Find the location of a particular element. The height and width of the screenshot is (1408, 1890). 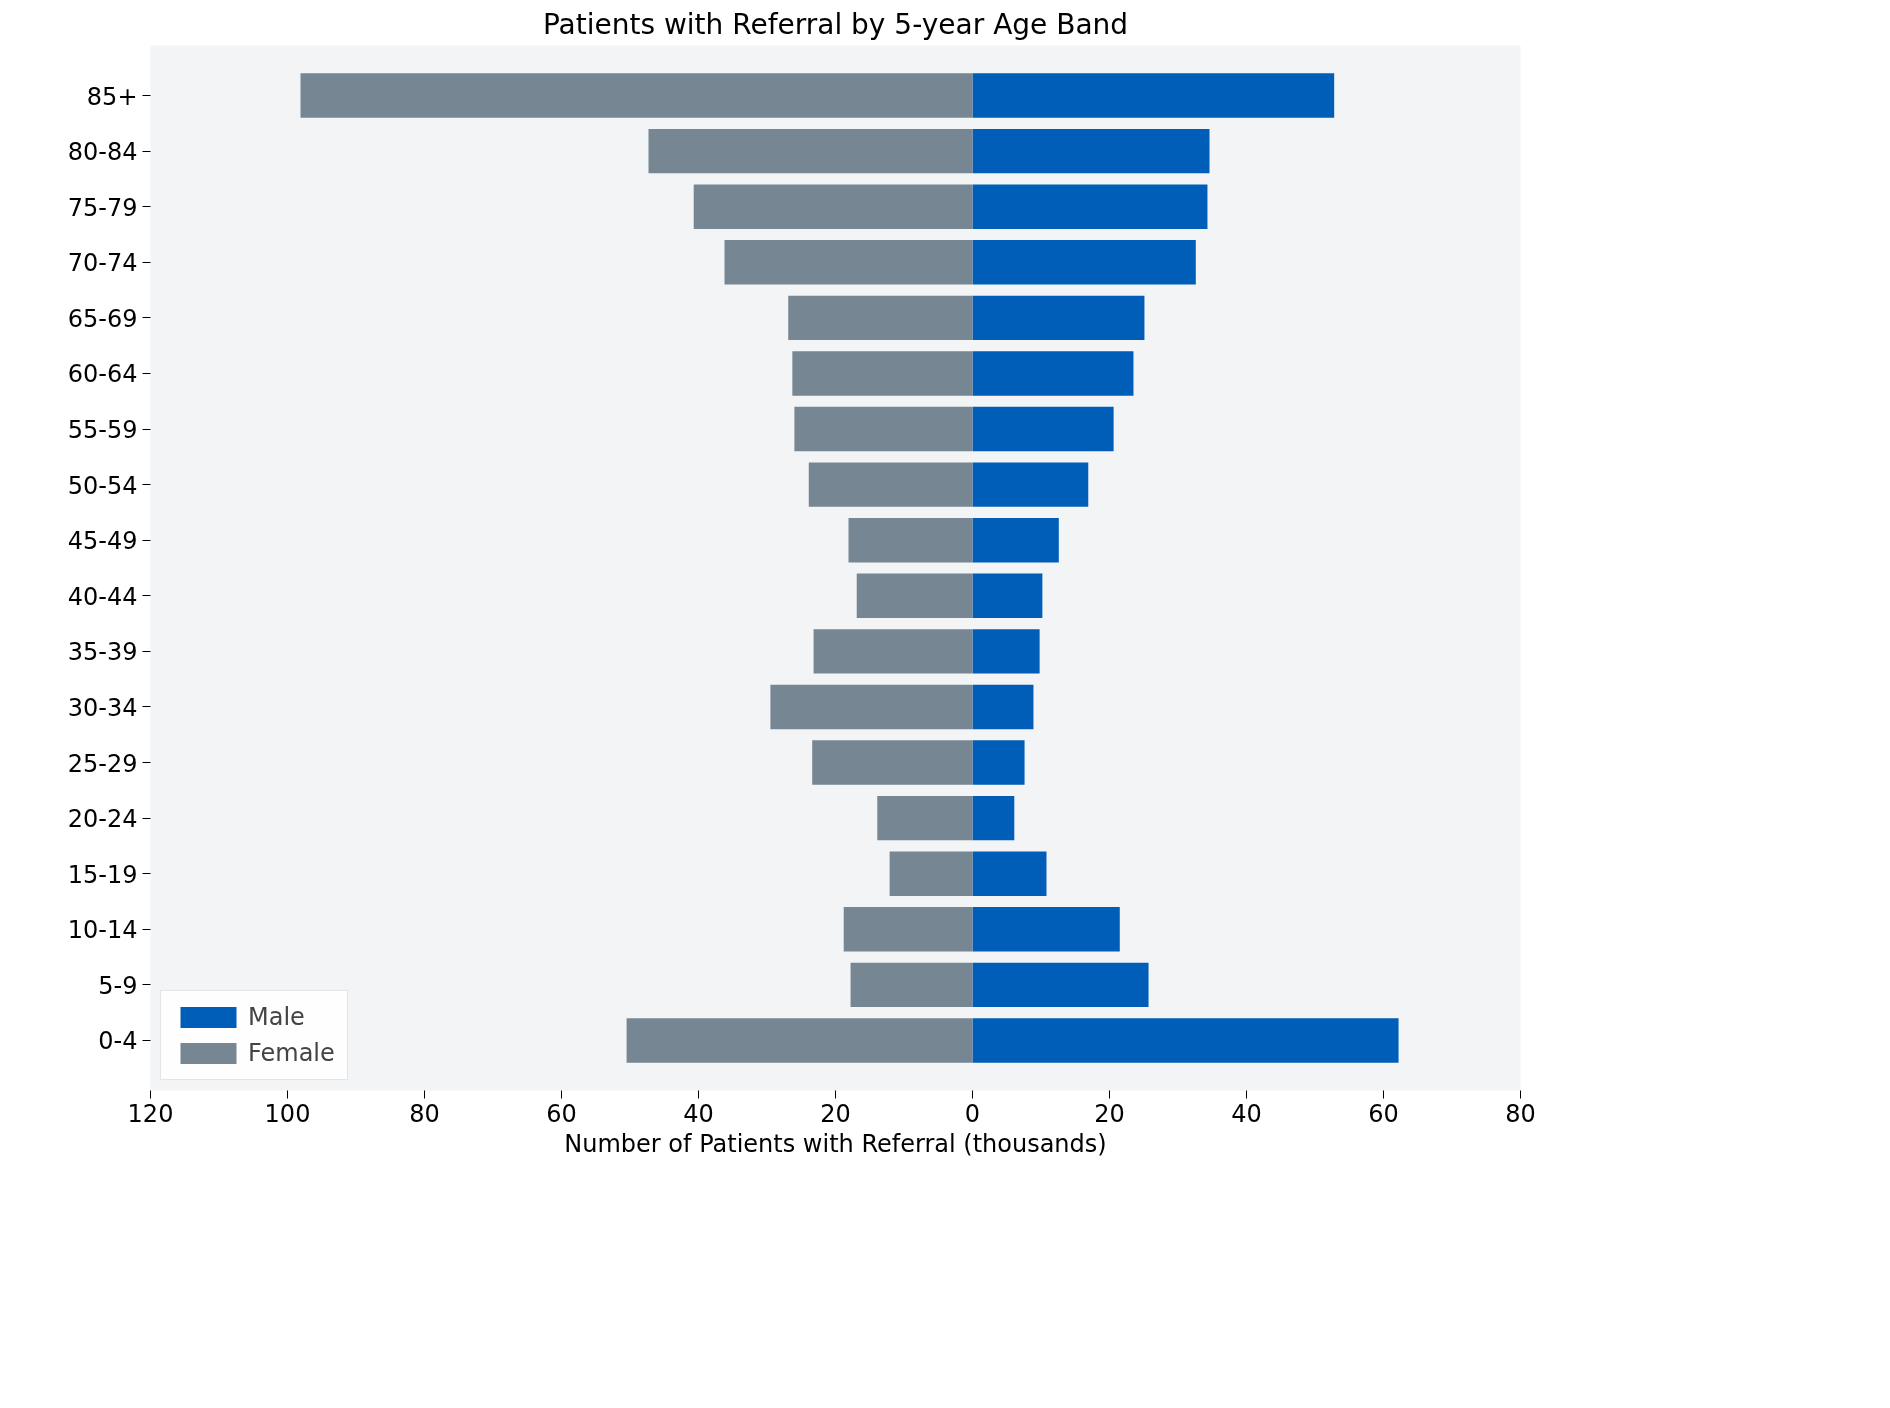

y-tick-label: 55-59 is located at coordinates (102, 430).